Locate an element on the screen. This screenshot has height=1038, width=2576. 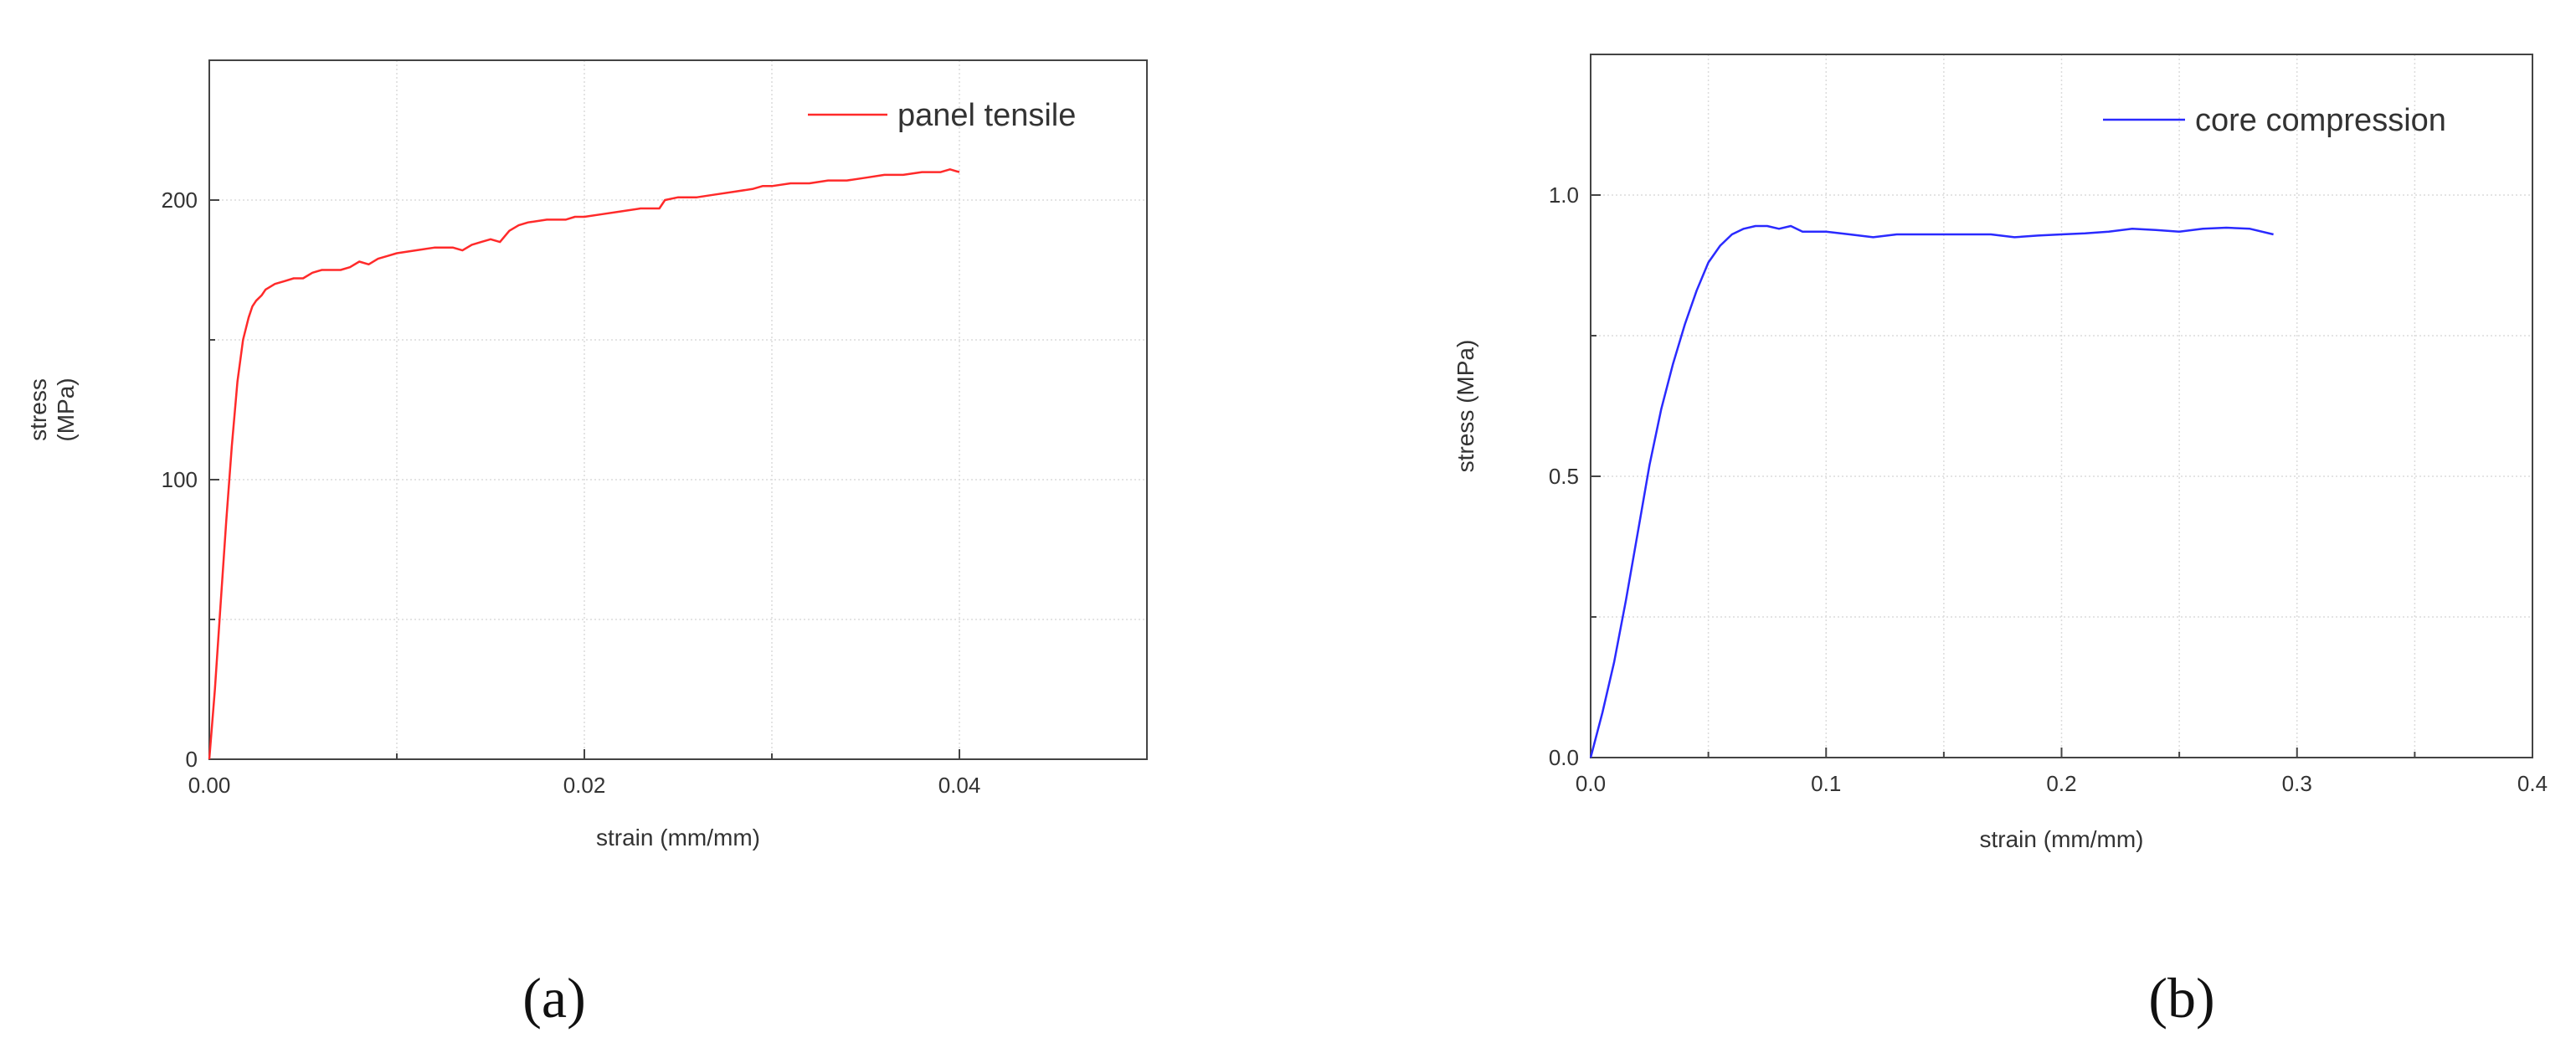
y-tick-label: 0 is located at coordinates (192, 759).